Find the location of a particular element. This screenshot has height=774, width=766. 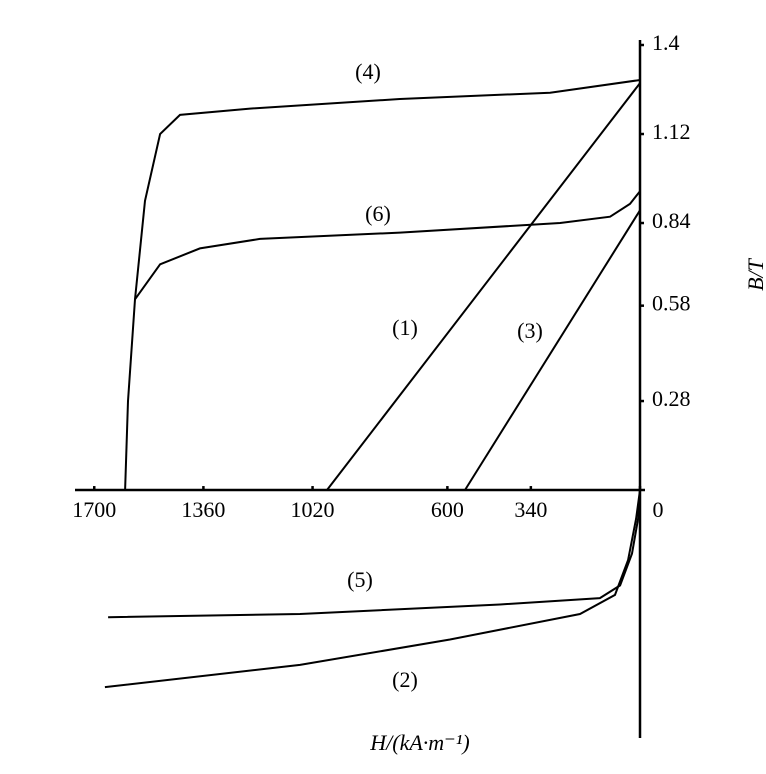

curve-label: (1) is located at coordinates (405, 327).